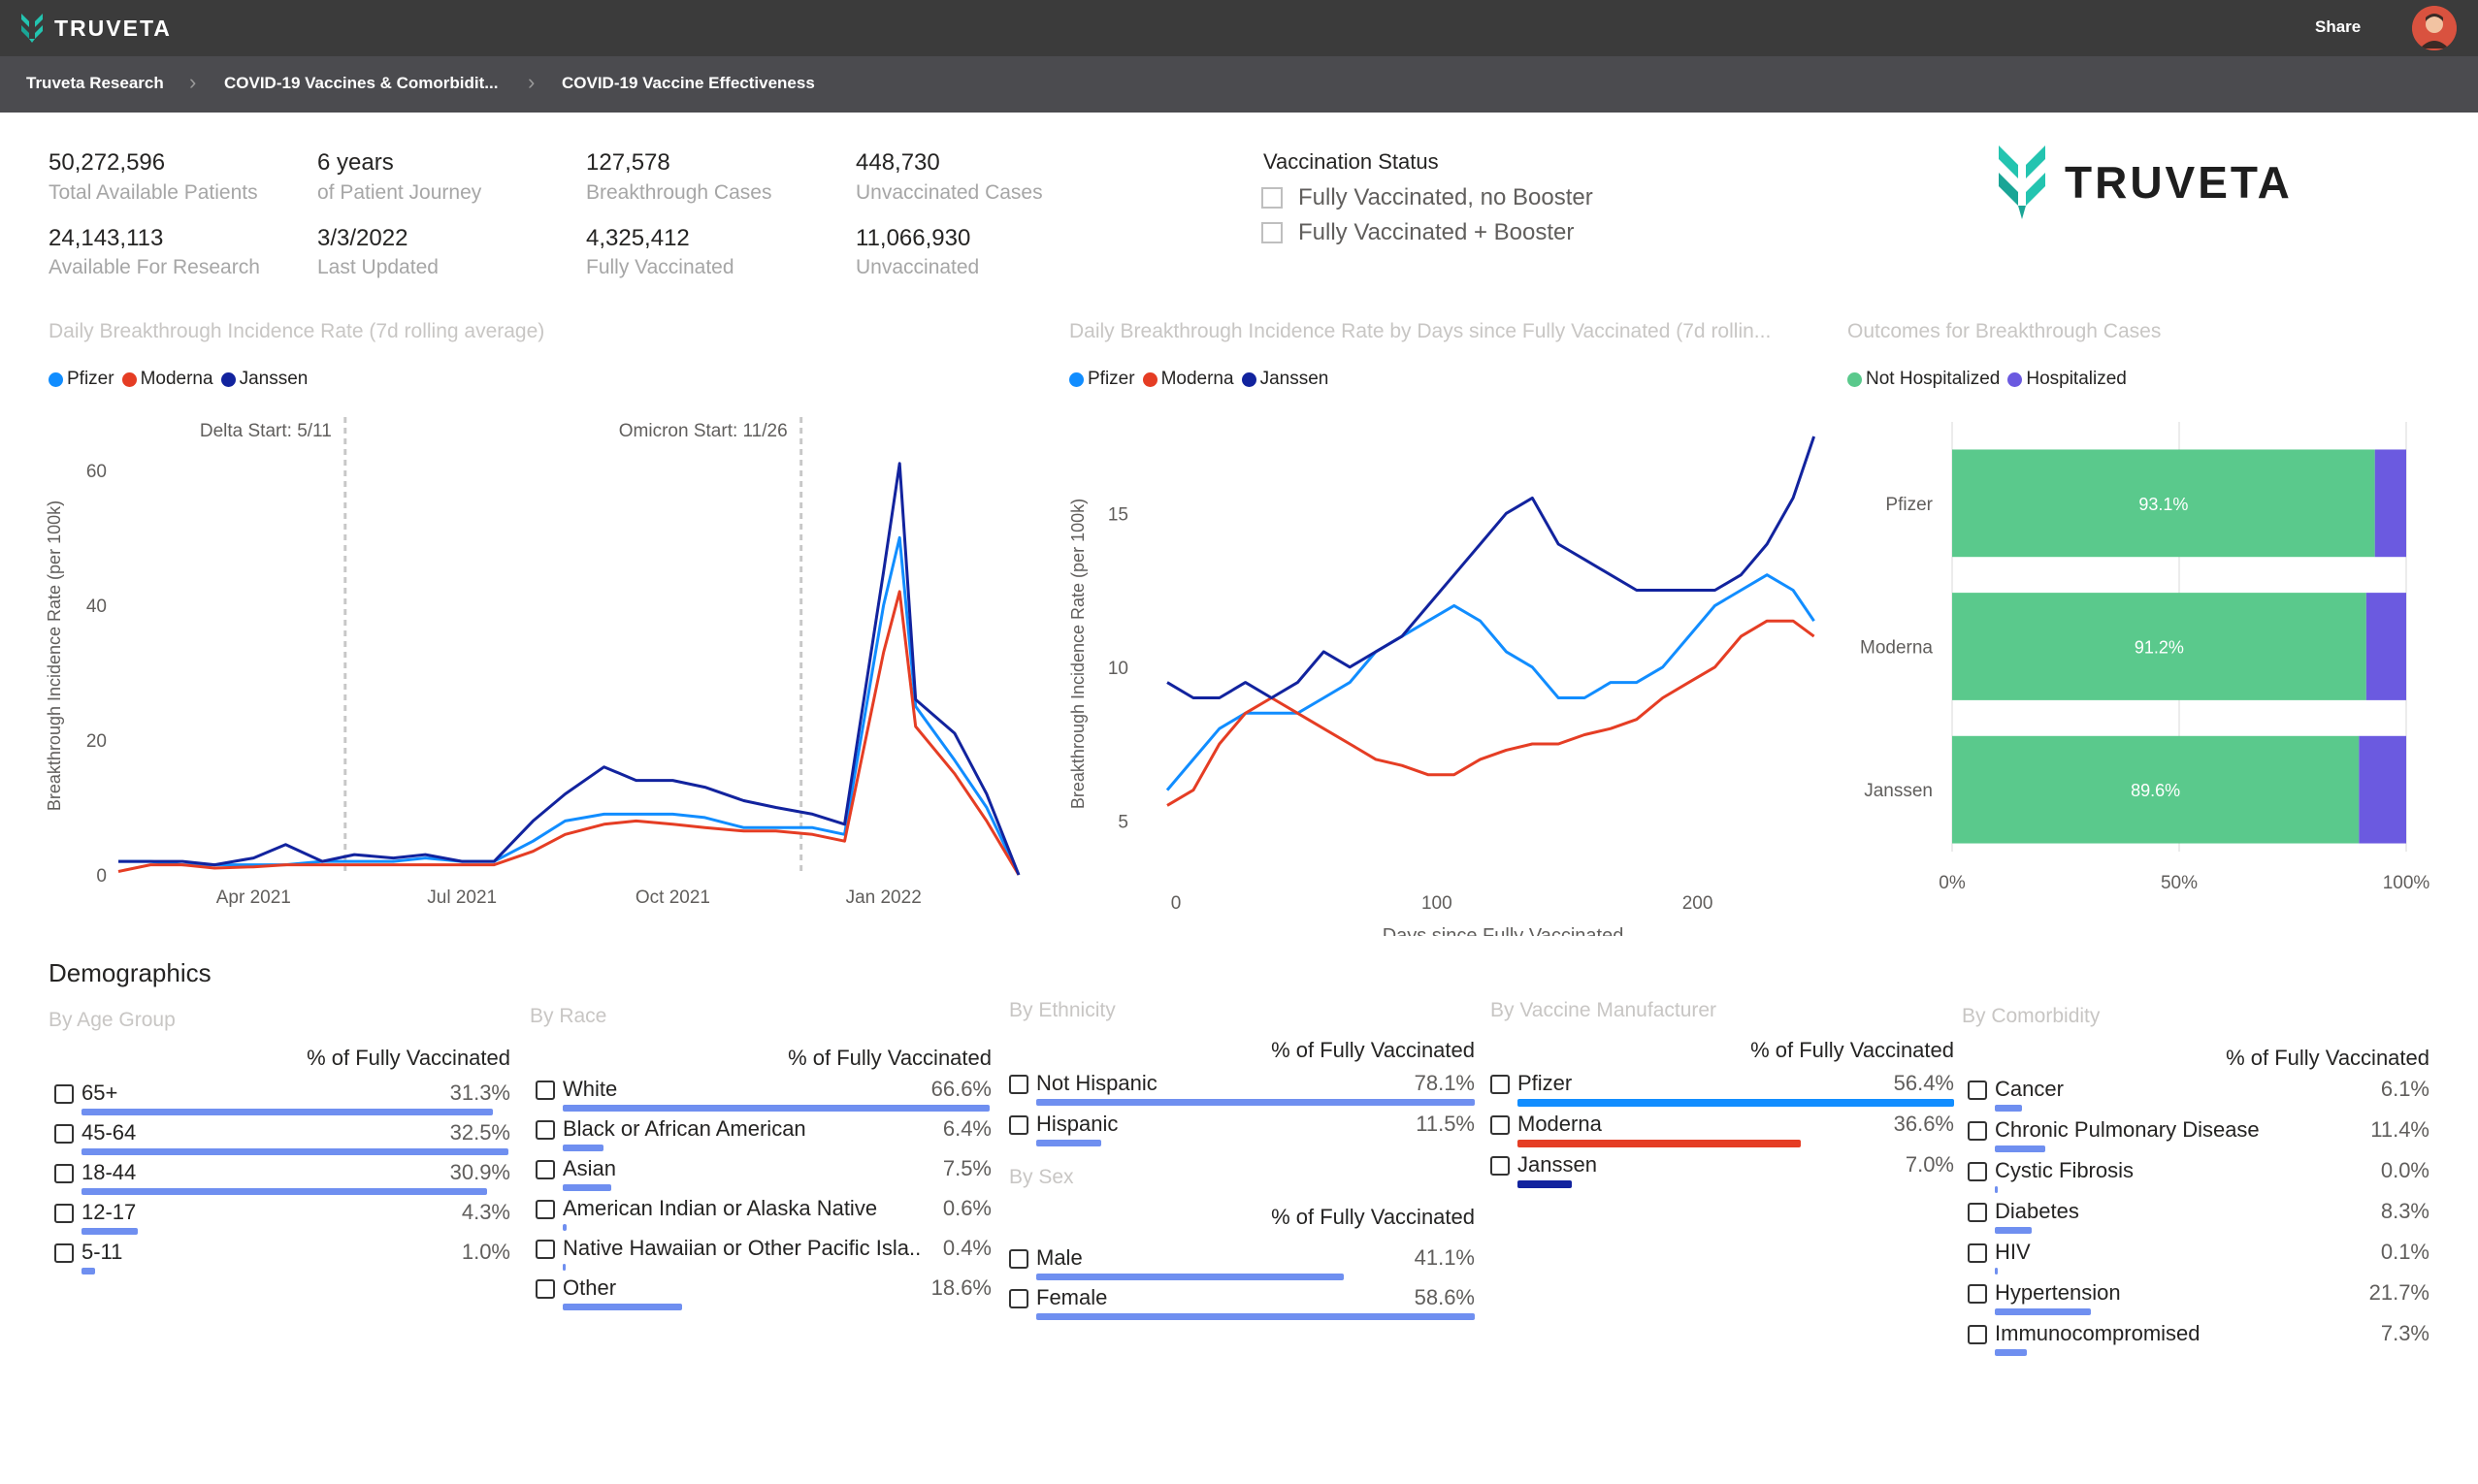 This screenshot has width=2478, height=1484. What do you see at coordinates (2005, 331) in the screenshot?
I see `chart-title: Outcomes for Breakthrough Cases` at bounding box center [2005, 331].